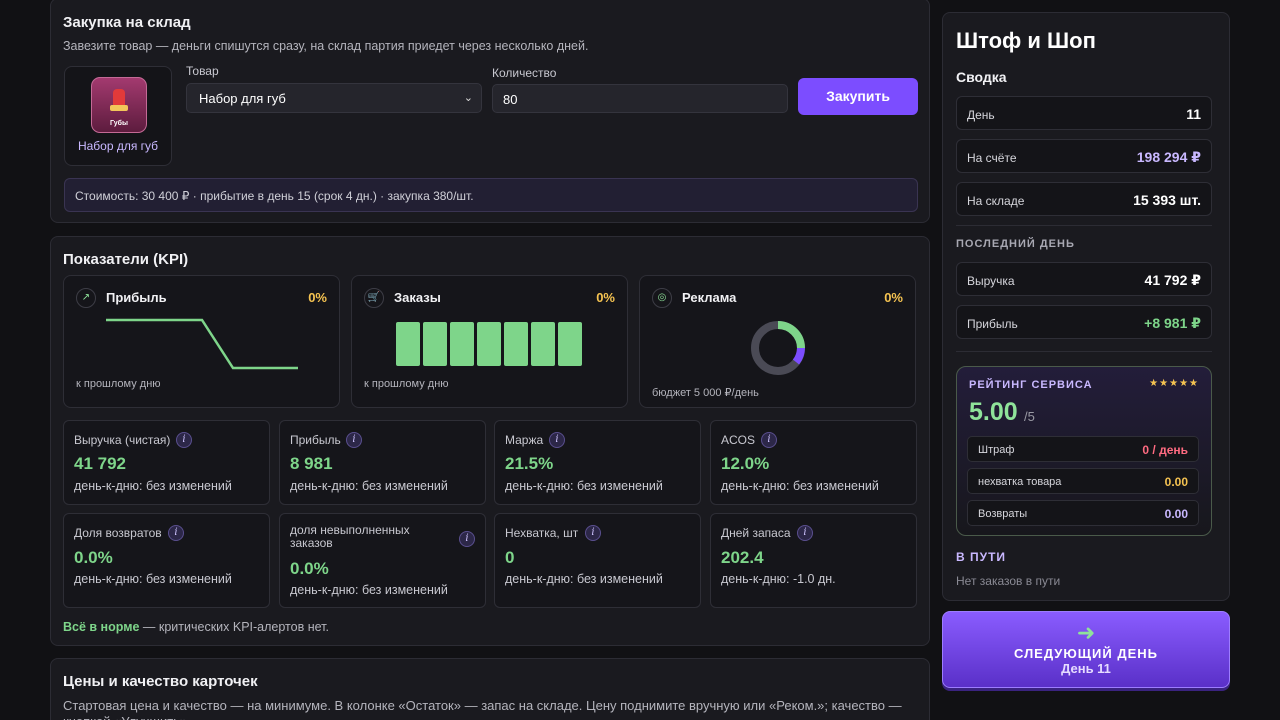  I want to click on rating-scale: /5, so click(1029, 416).